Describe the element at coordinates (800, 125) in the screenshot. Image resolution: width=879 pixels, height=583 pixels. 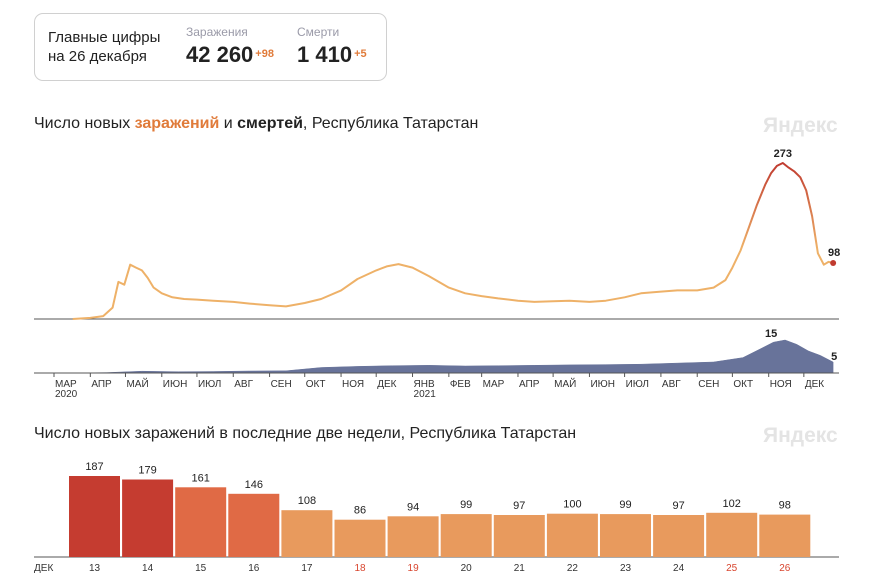
I see `yandex-watermark-1: Яндекс` at that location.